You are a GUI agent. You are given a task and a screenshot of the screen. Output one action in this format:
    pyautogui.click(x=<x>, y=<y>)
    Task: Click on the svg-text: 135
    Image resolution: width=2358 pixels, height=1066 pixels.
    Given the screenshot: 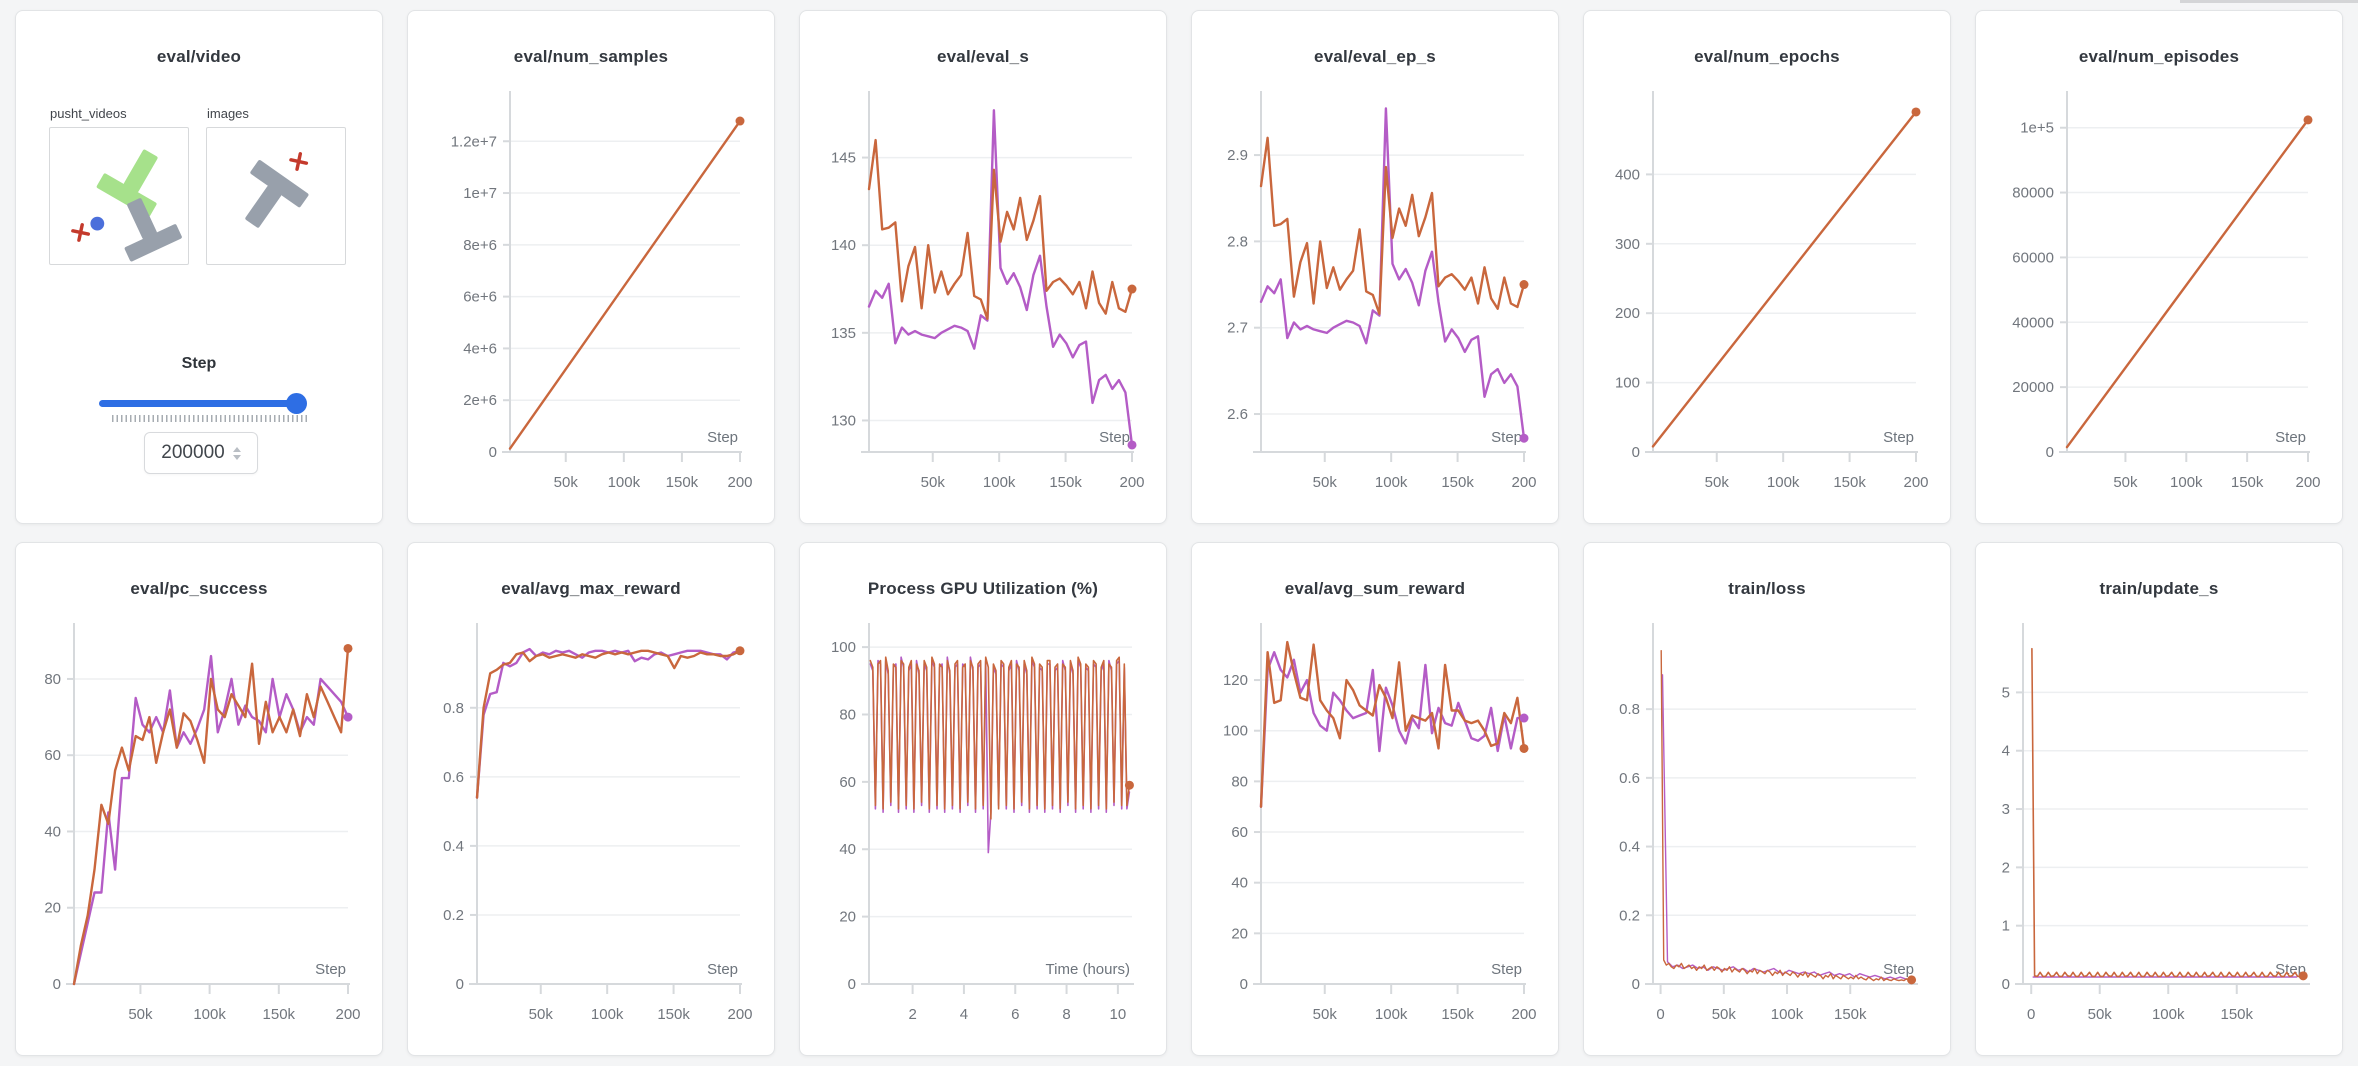 What is the action you would take?
    pyautogui.click(x=843, y=333)
    